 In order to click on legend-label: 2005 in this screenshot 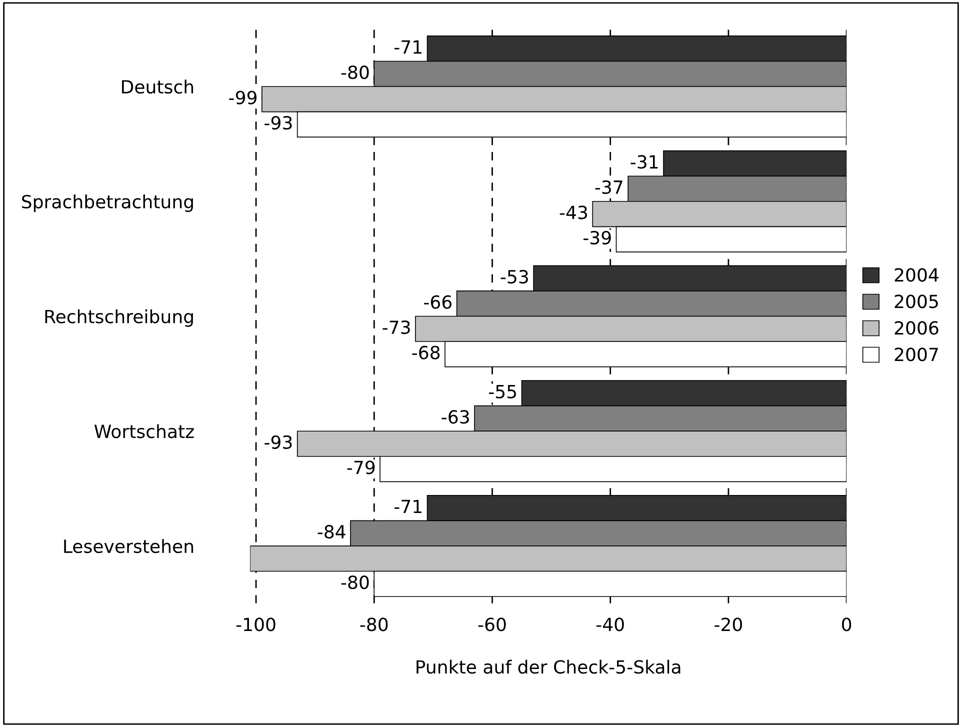, I will do `click(916, 301)`.